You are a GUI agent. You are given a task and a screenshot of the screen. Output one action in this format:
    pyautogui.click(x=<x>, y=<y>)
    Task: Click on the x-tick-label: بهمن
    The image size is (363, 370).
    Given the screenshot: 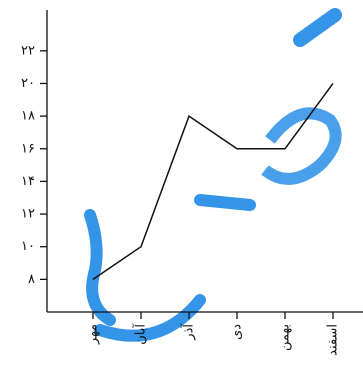 What is the action you would take?
    pyautogui.click(x=285, y=337)
    